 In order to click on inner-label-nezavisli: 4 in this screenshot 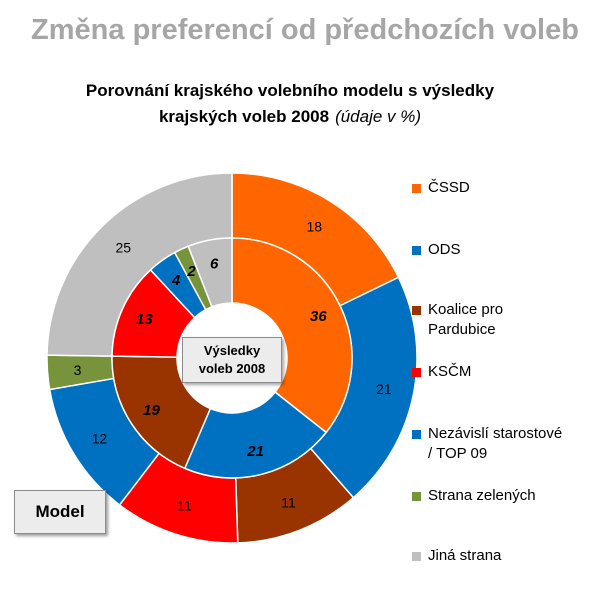, I will do `click(176, 280)`.